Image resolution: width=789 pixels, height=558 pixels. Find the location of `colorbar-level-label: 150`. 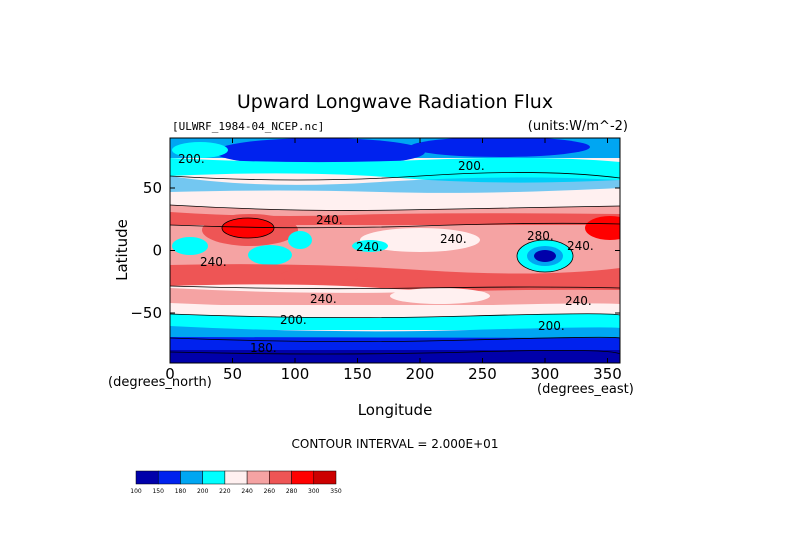

colorbar-level-label: 150 is located at coordinates (158, 491).